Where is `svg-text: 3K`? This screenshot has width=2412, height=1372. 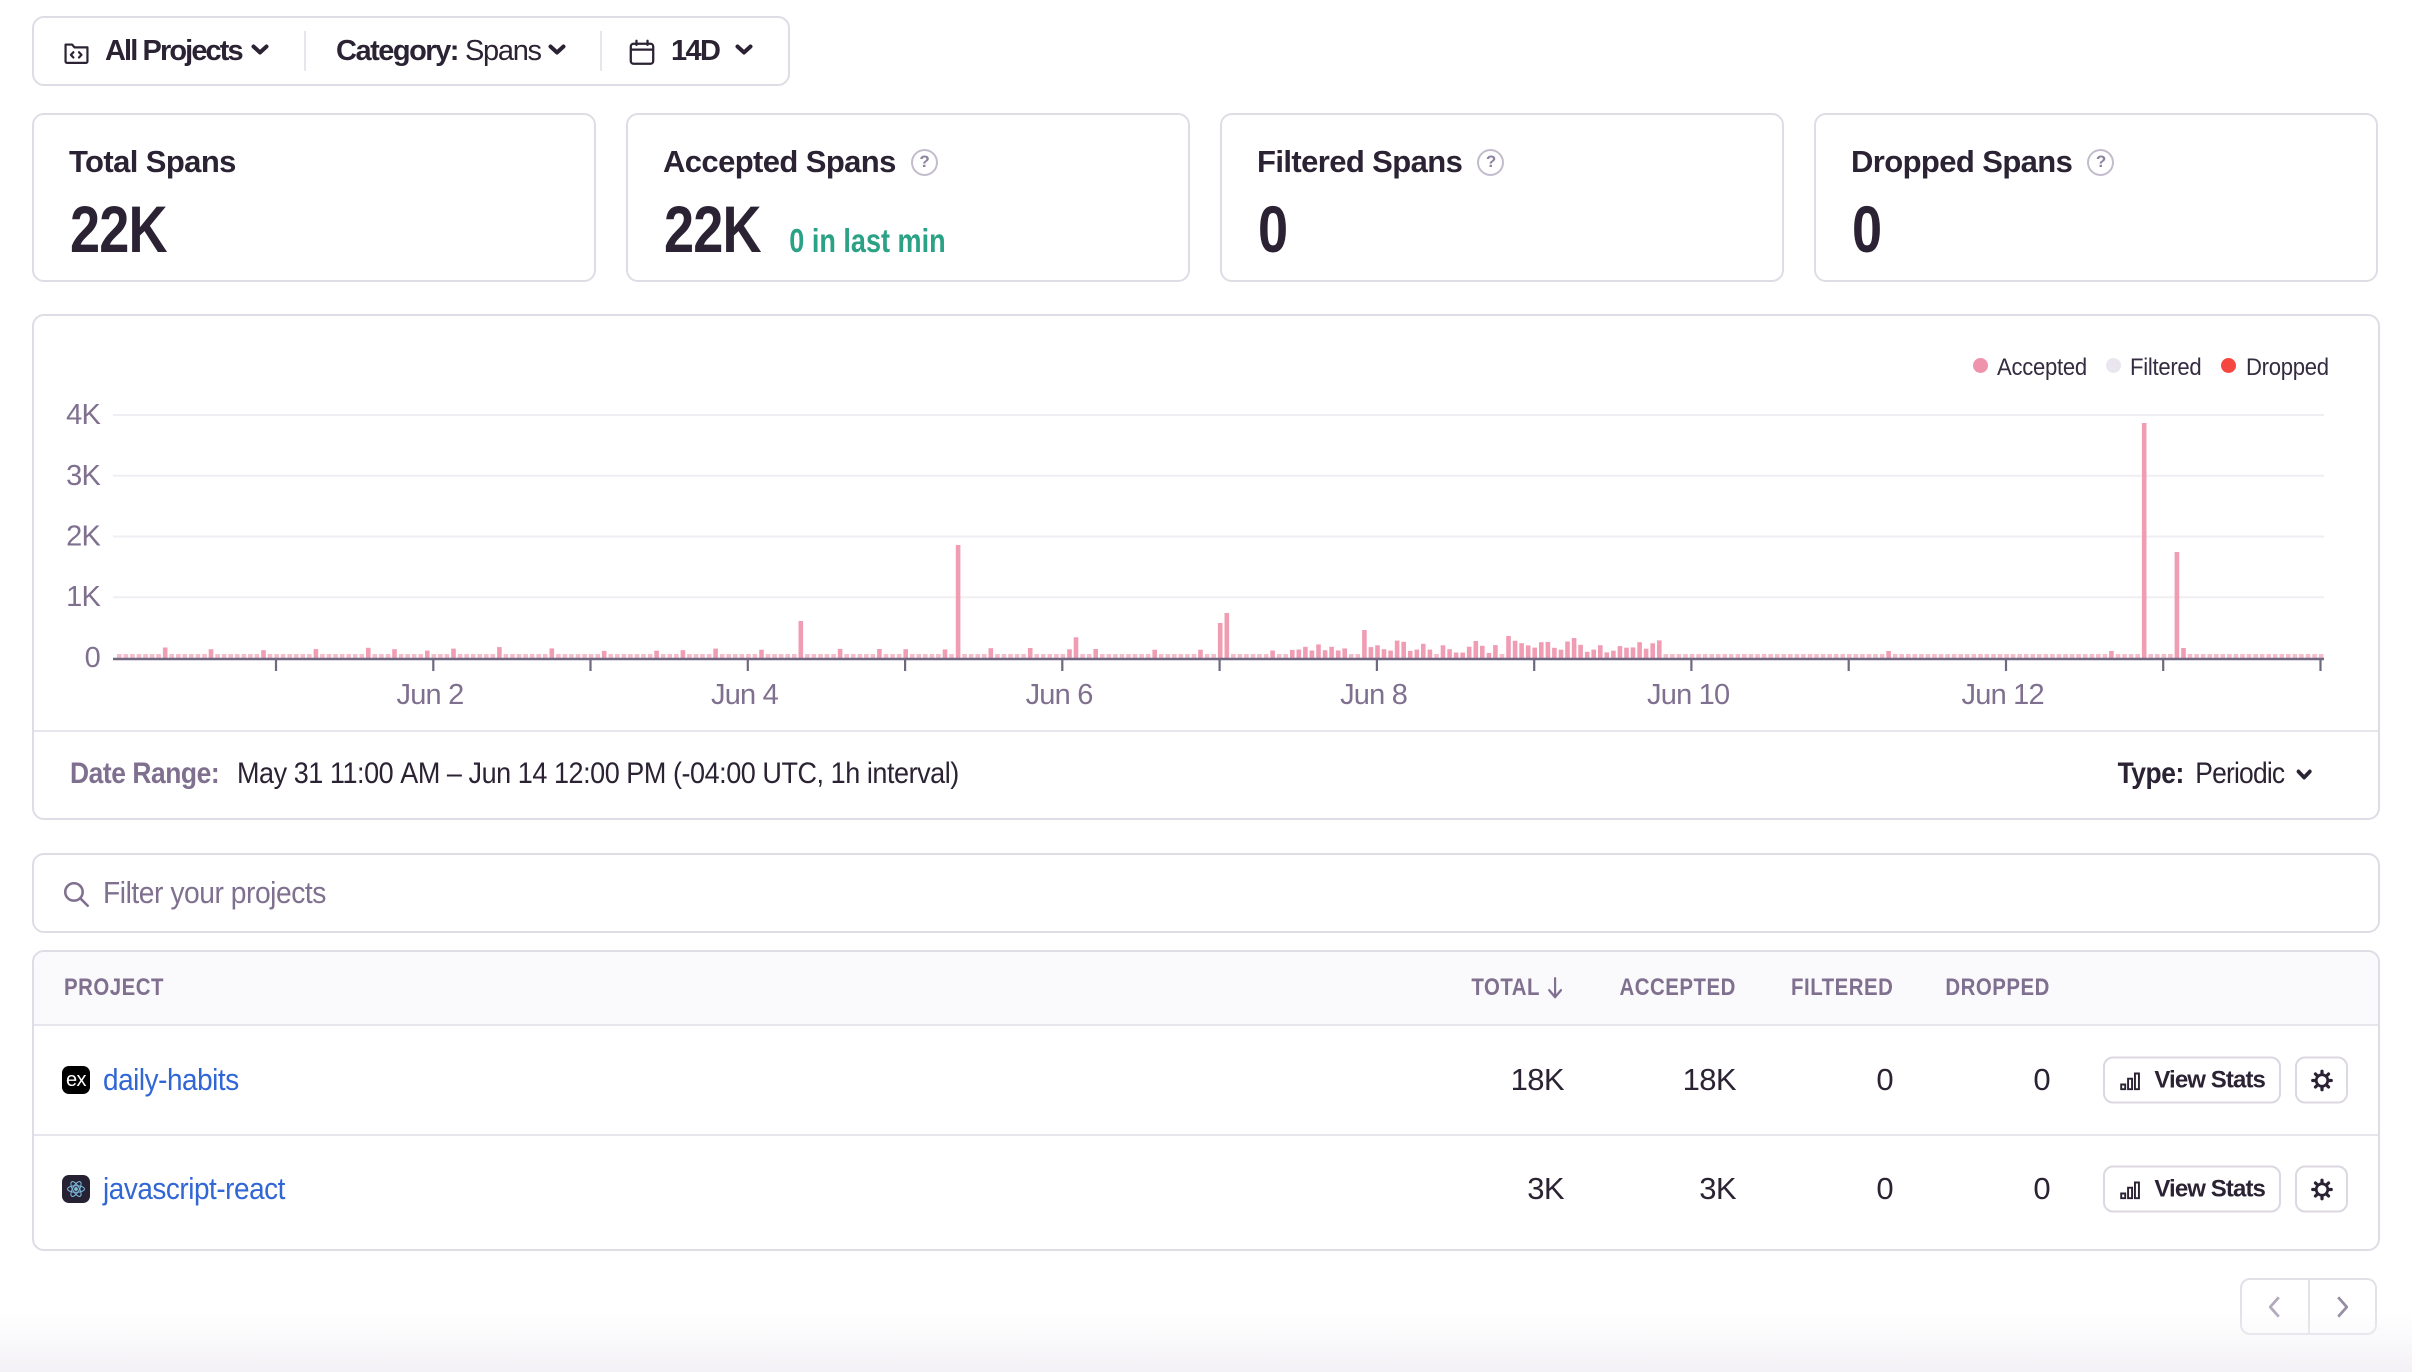 svg-text: 3K is located at coordinates (83, 476).